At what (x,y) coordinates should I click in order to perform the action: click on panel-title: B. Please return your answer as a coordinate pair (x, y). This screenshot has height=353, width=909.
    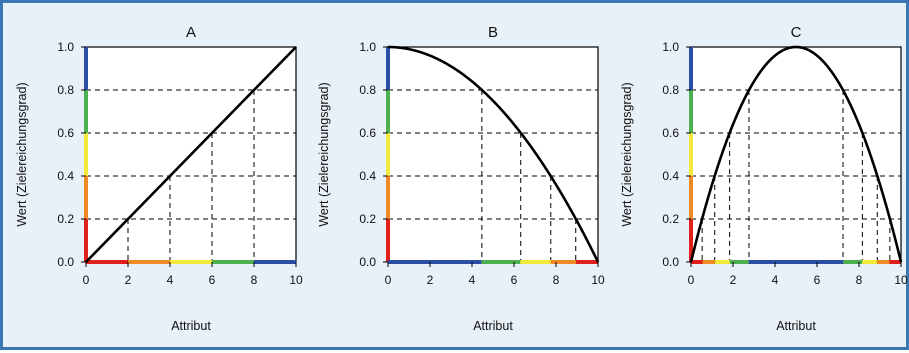
    Looking at the image, I should click on (493, 32).